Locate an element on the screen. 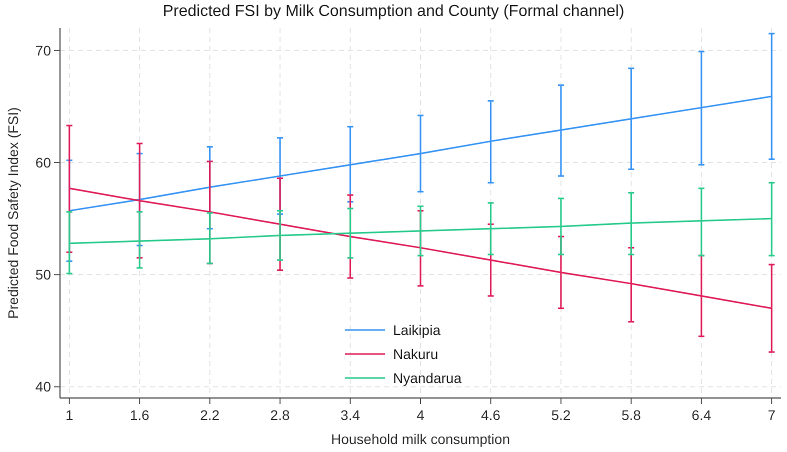  x-tick-label: 4 is located at coordinates (420, 415).